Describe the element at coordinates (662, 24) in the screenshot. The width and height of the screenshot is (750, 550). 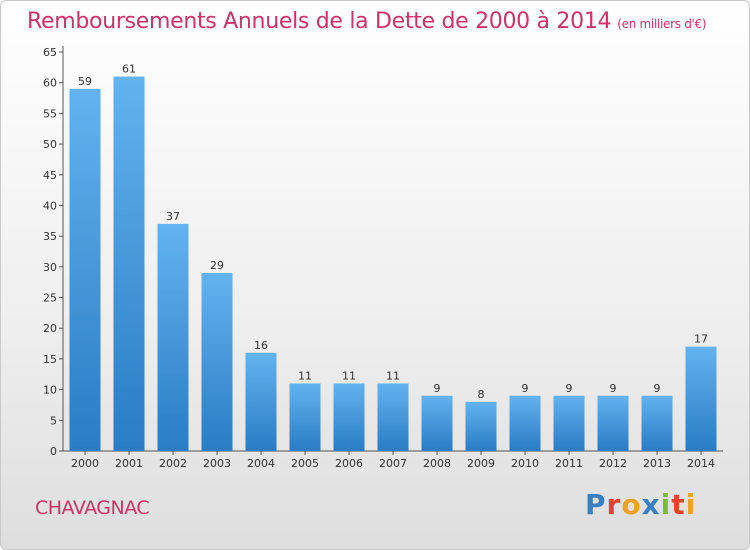
I see `chart-subtitle: (en milliers d'€)` at that location.